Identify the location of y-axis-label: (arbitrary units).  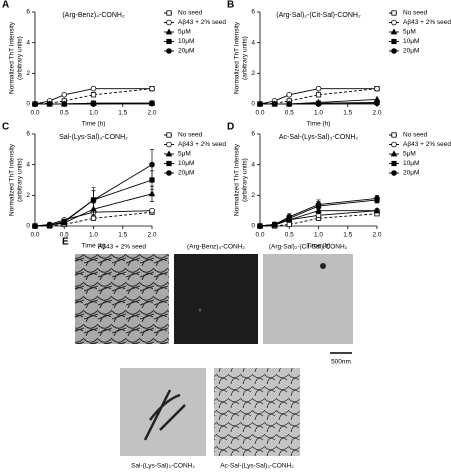
(245, 58).